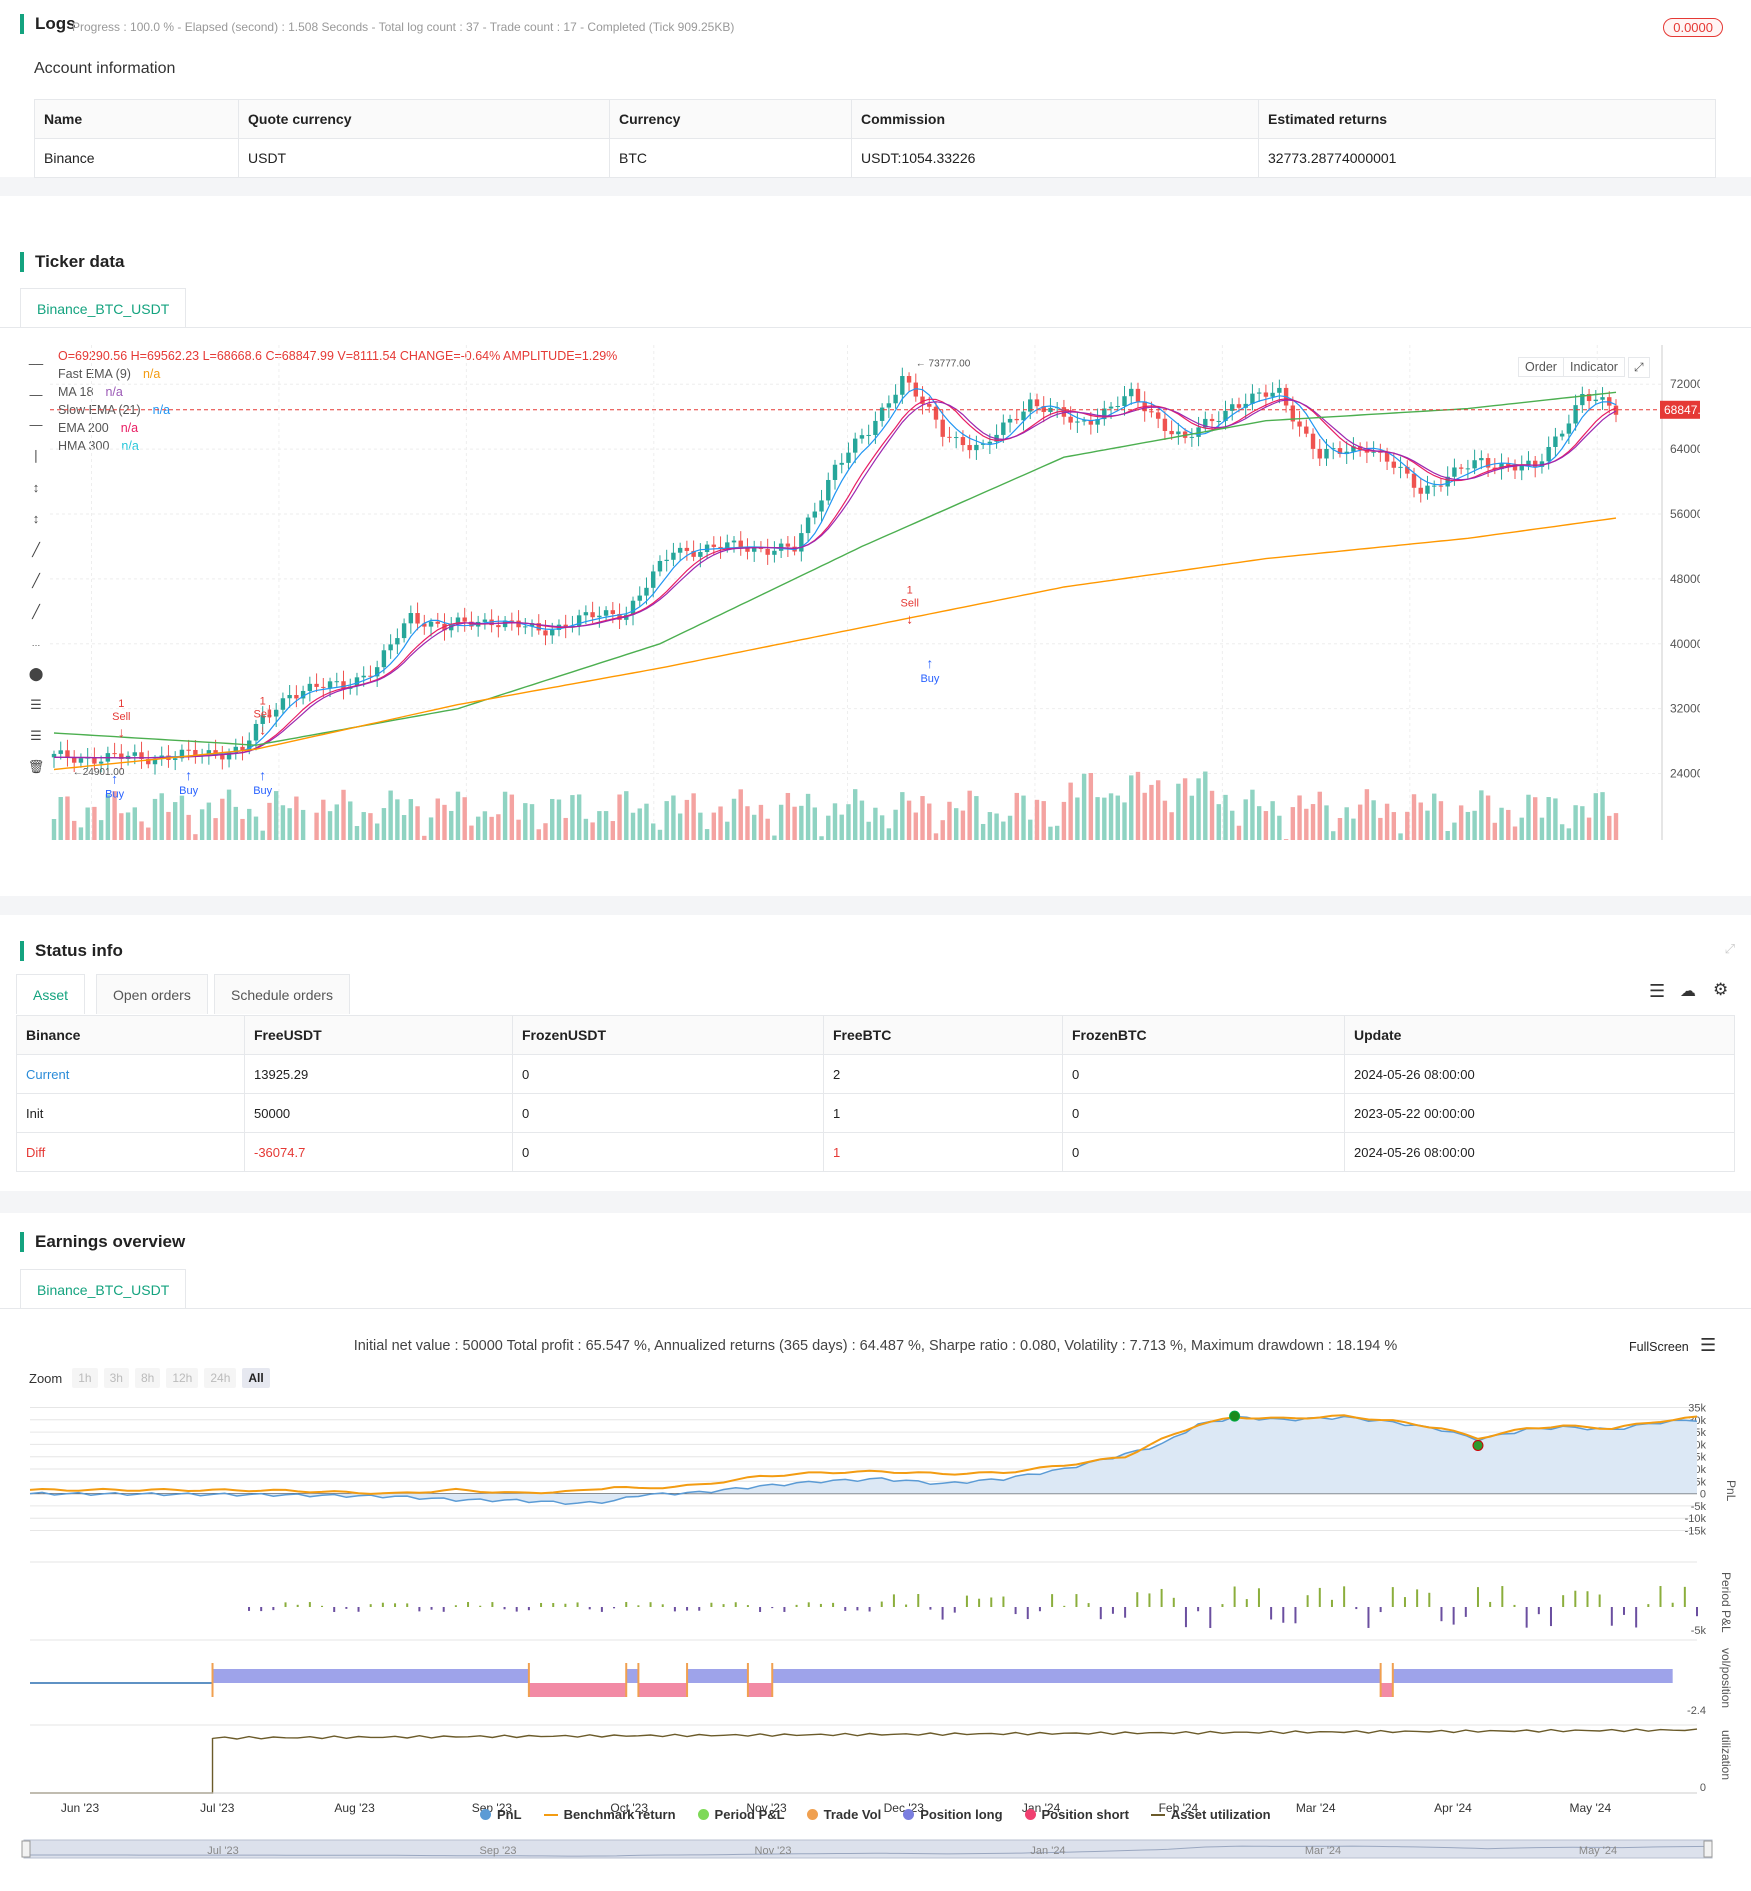 The height and width of the screenshot is (1891, 1751). I want to click on pnl-tick-label: 0, so click(1703, 1495).